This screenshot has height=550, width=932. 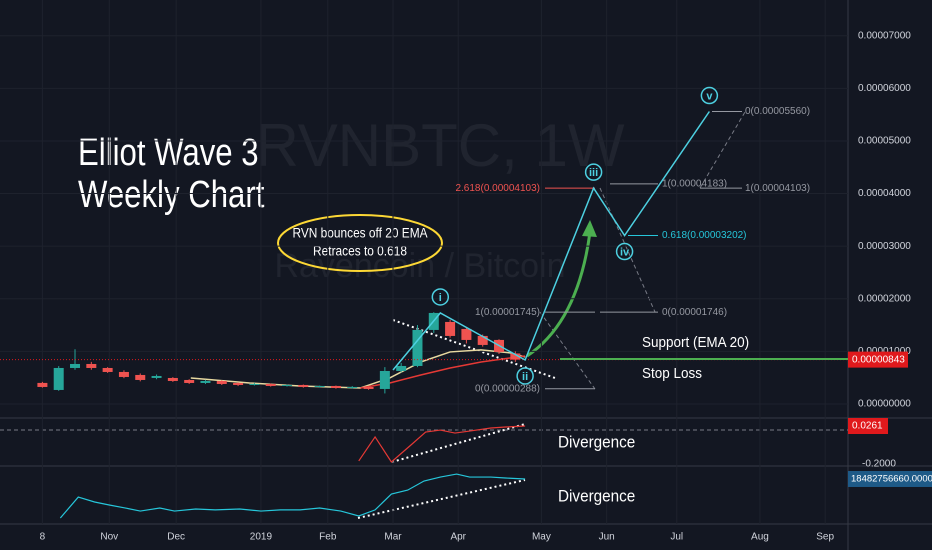 I want to click on fib-label: 1(0.00004103), so click(x=777, y=188).